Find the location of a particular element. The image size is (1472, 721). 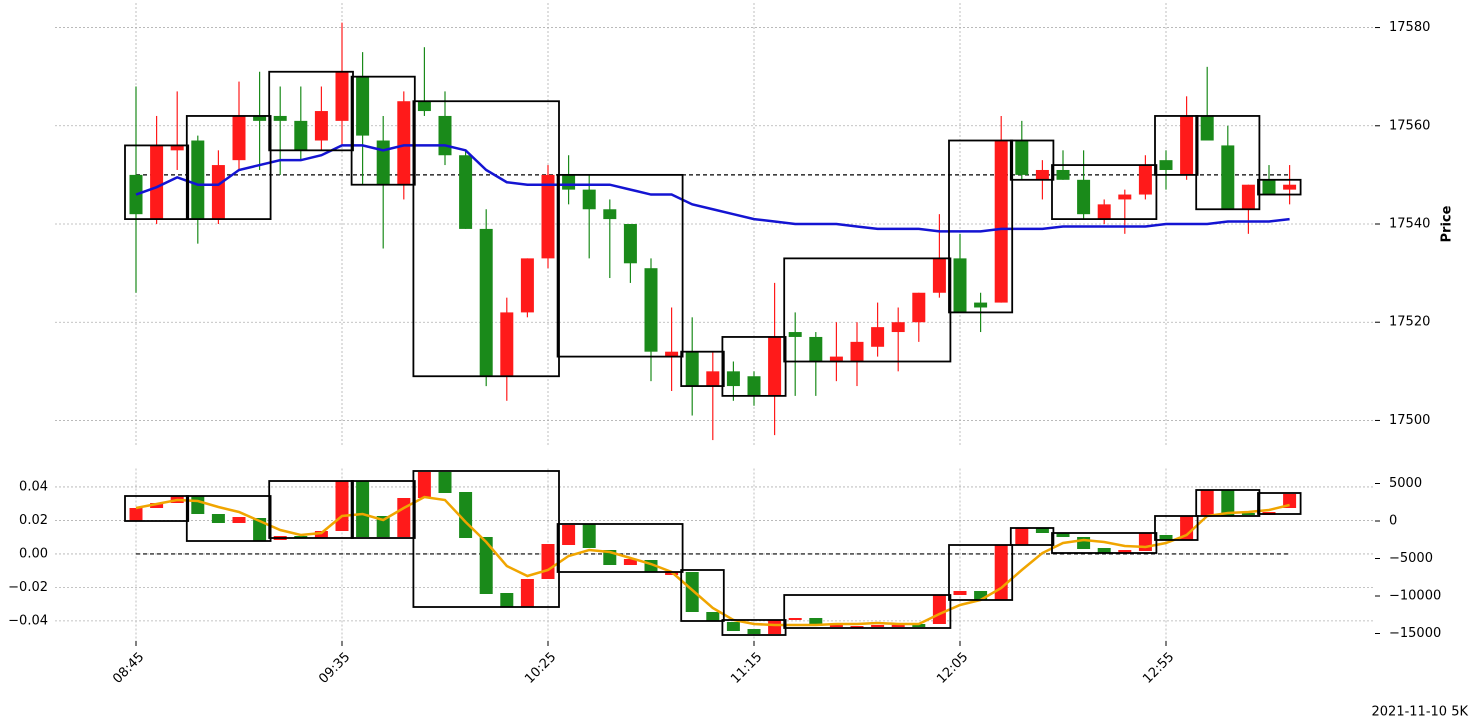

x-tick-label: 11:15 is located at coordinates (746, 668).